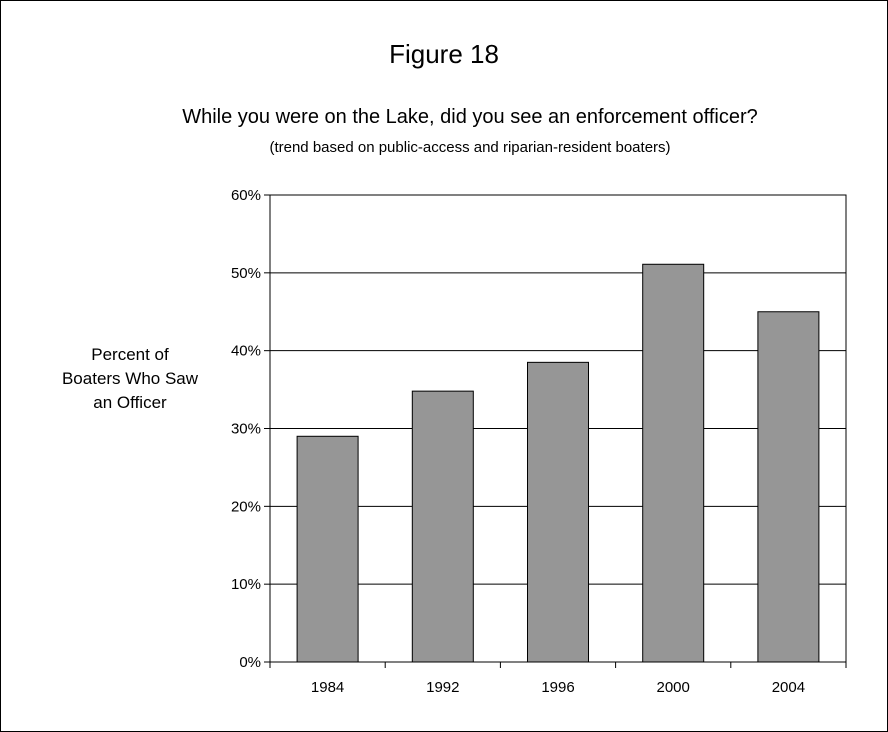  I want to click on y-axis-label: Percent of Boaters Who Saw an Officer, so click(130, 379).